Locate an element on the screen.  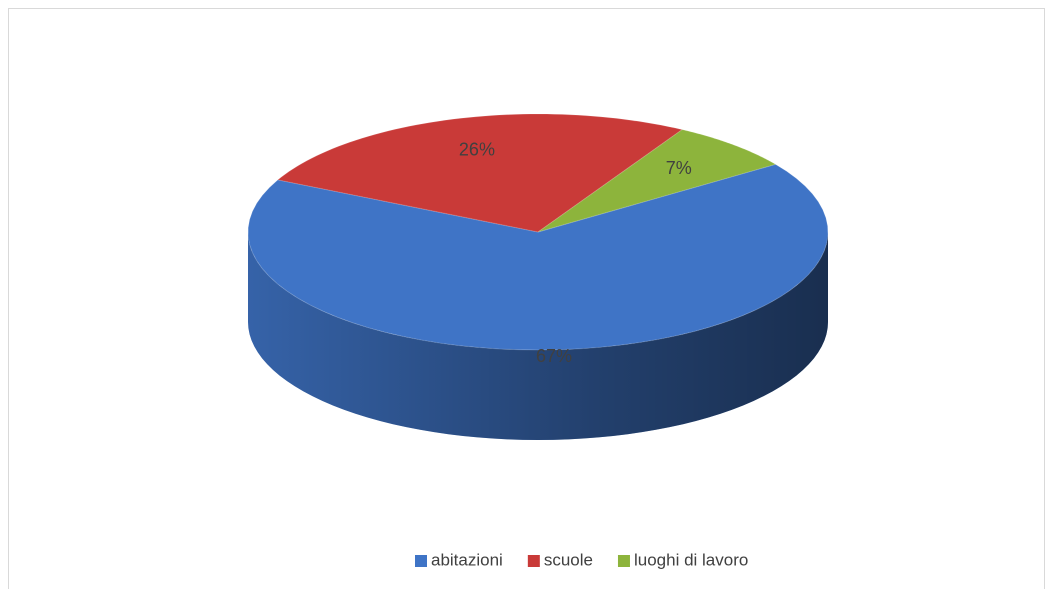
legend-label: abitazioni is located at coordinates (467, 559).